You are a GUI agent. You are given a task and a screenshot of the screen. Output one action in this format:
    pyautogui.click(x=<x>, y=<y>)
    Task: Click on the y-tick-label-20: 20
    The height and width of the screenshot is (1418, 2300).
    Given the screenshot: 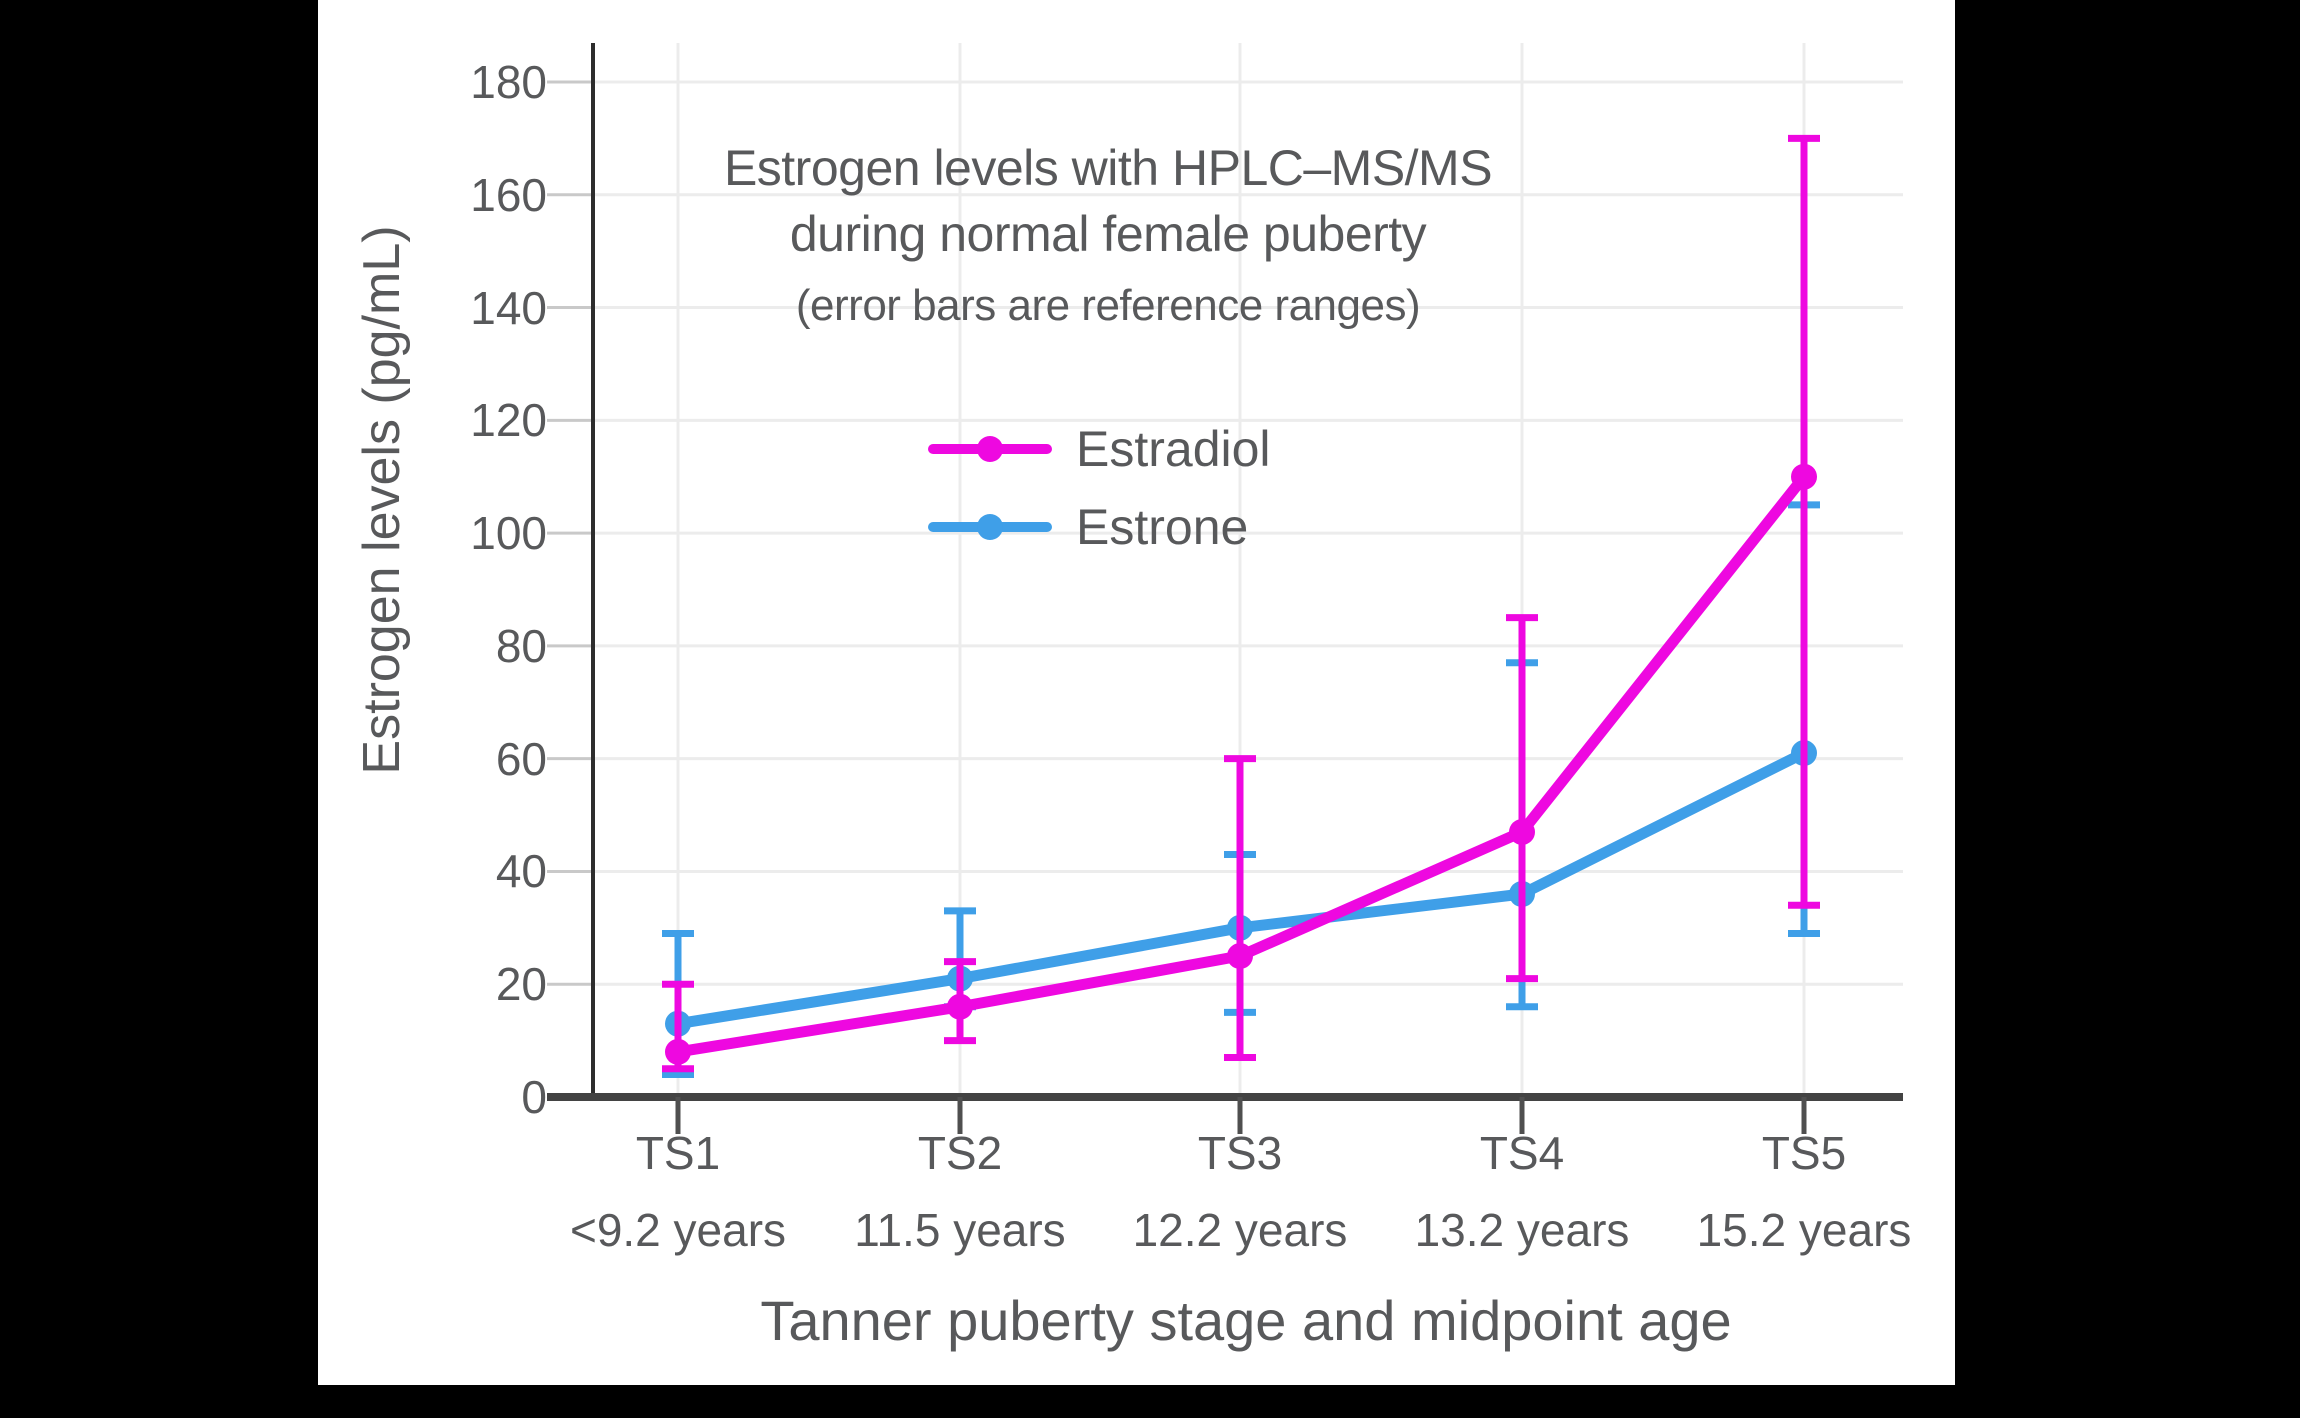 What is the action you would take?
    pyautogui.click(x=521, y=984)
    